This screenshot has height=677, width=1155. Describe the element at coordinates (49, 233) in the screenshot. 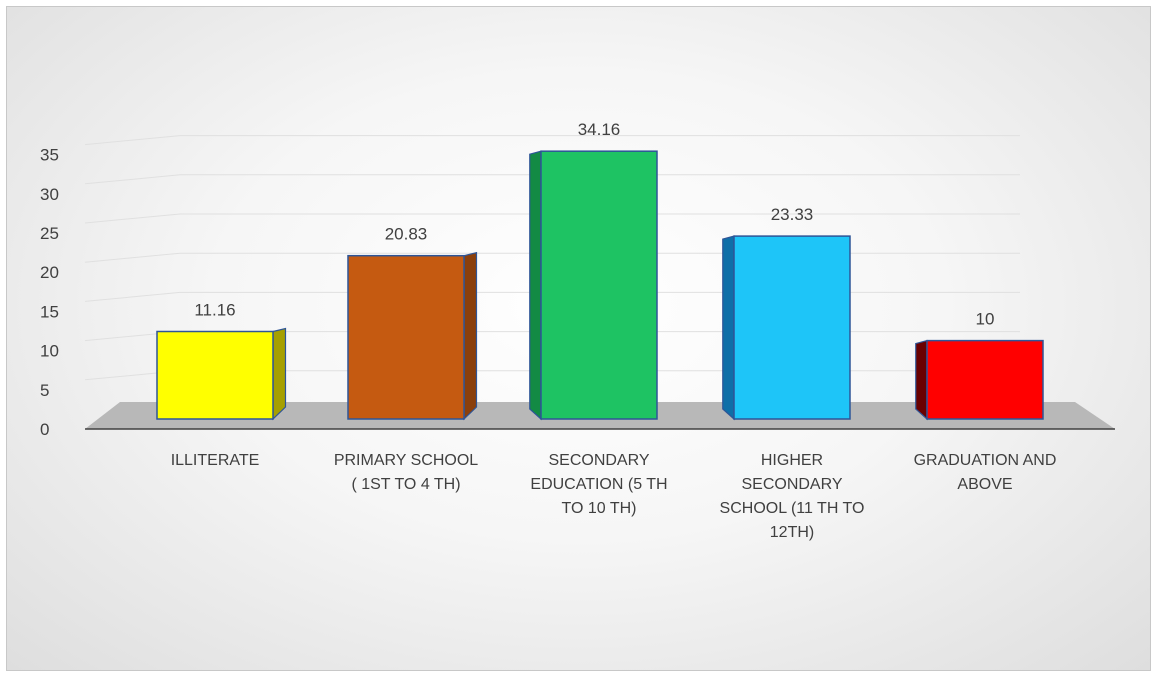

I see `y-tick-label: 25` at that location.